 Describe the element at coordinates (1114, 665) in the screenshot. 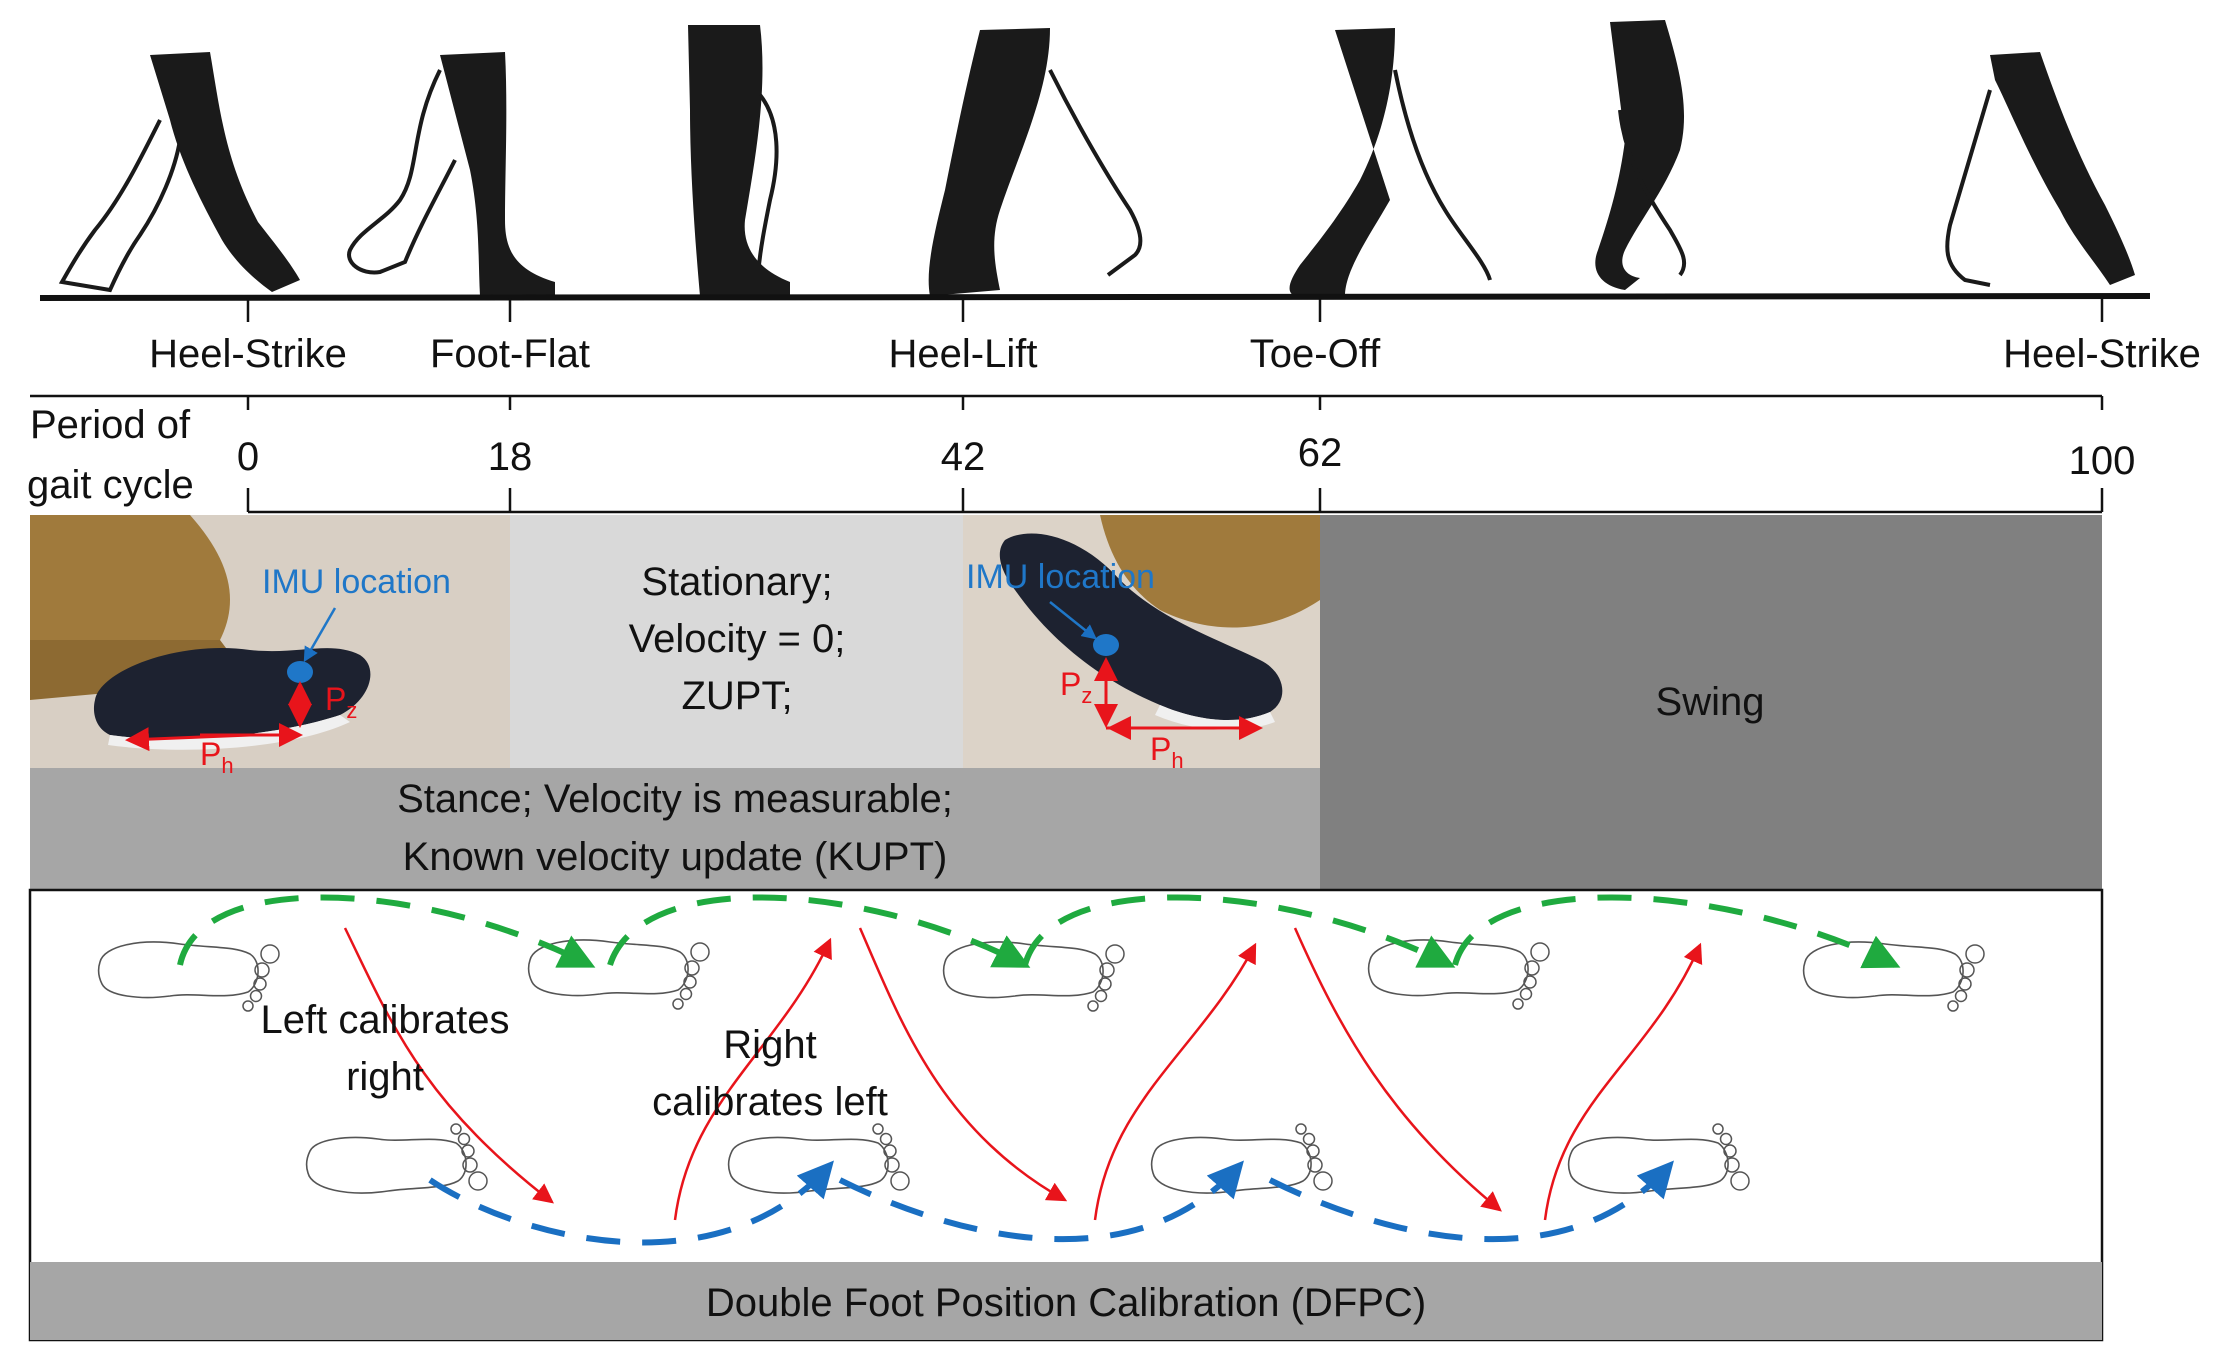

I see `imu-annotation-2: IMU location Pz Ph` at that location.